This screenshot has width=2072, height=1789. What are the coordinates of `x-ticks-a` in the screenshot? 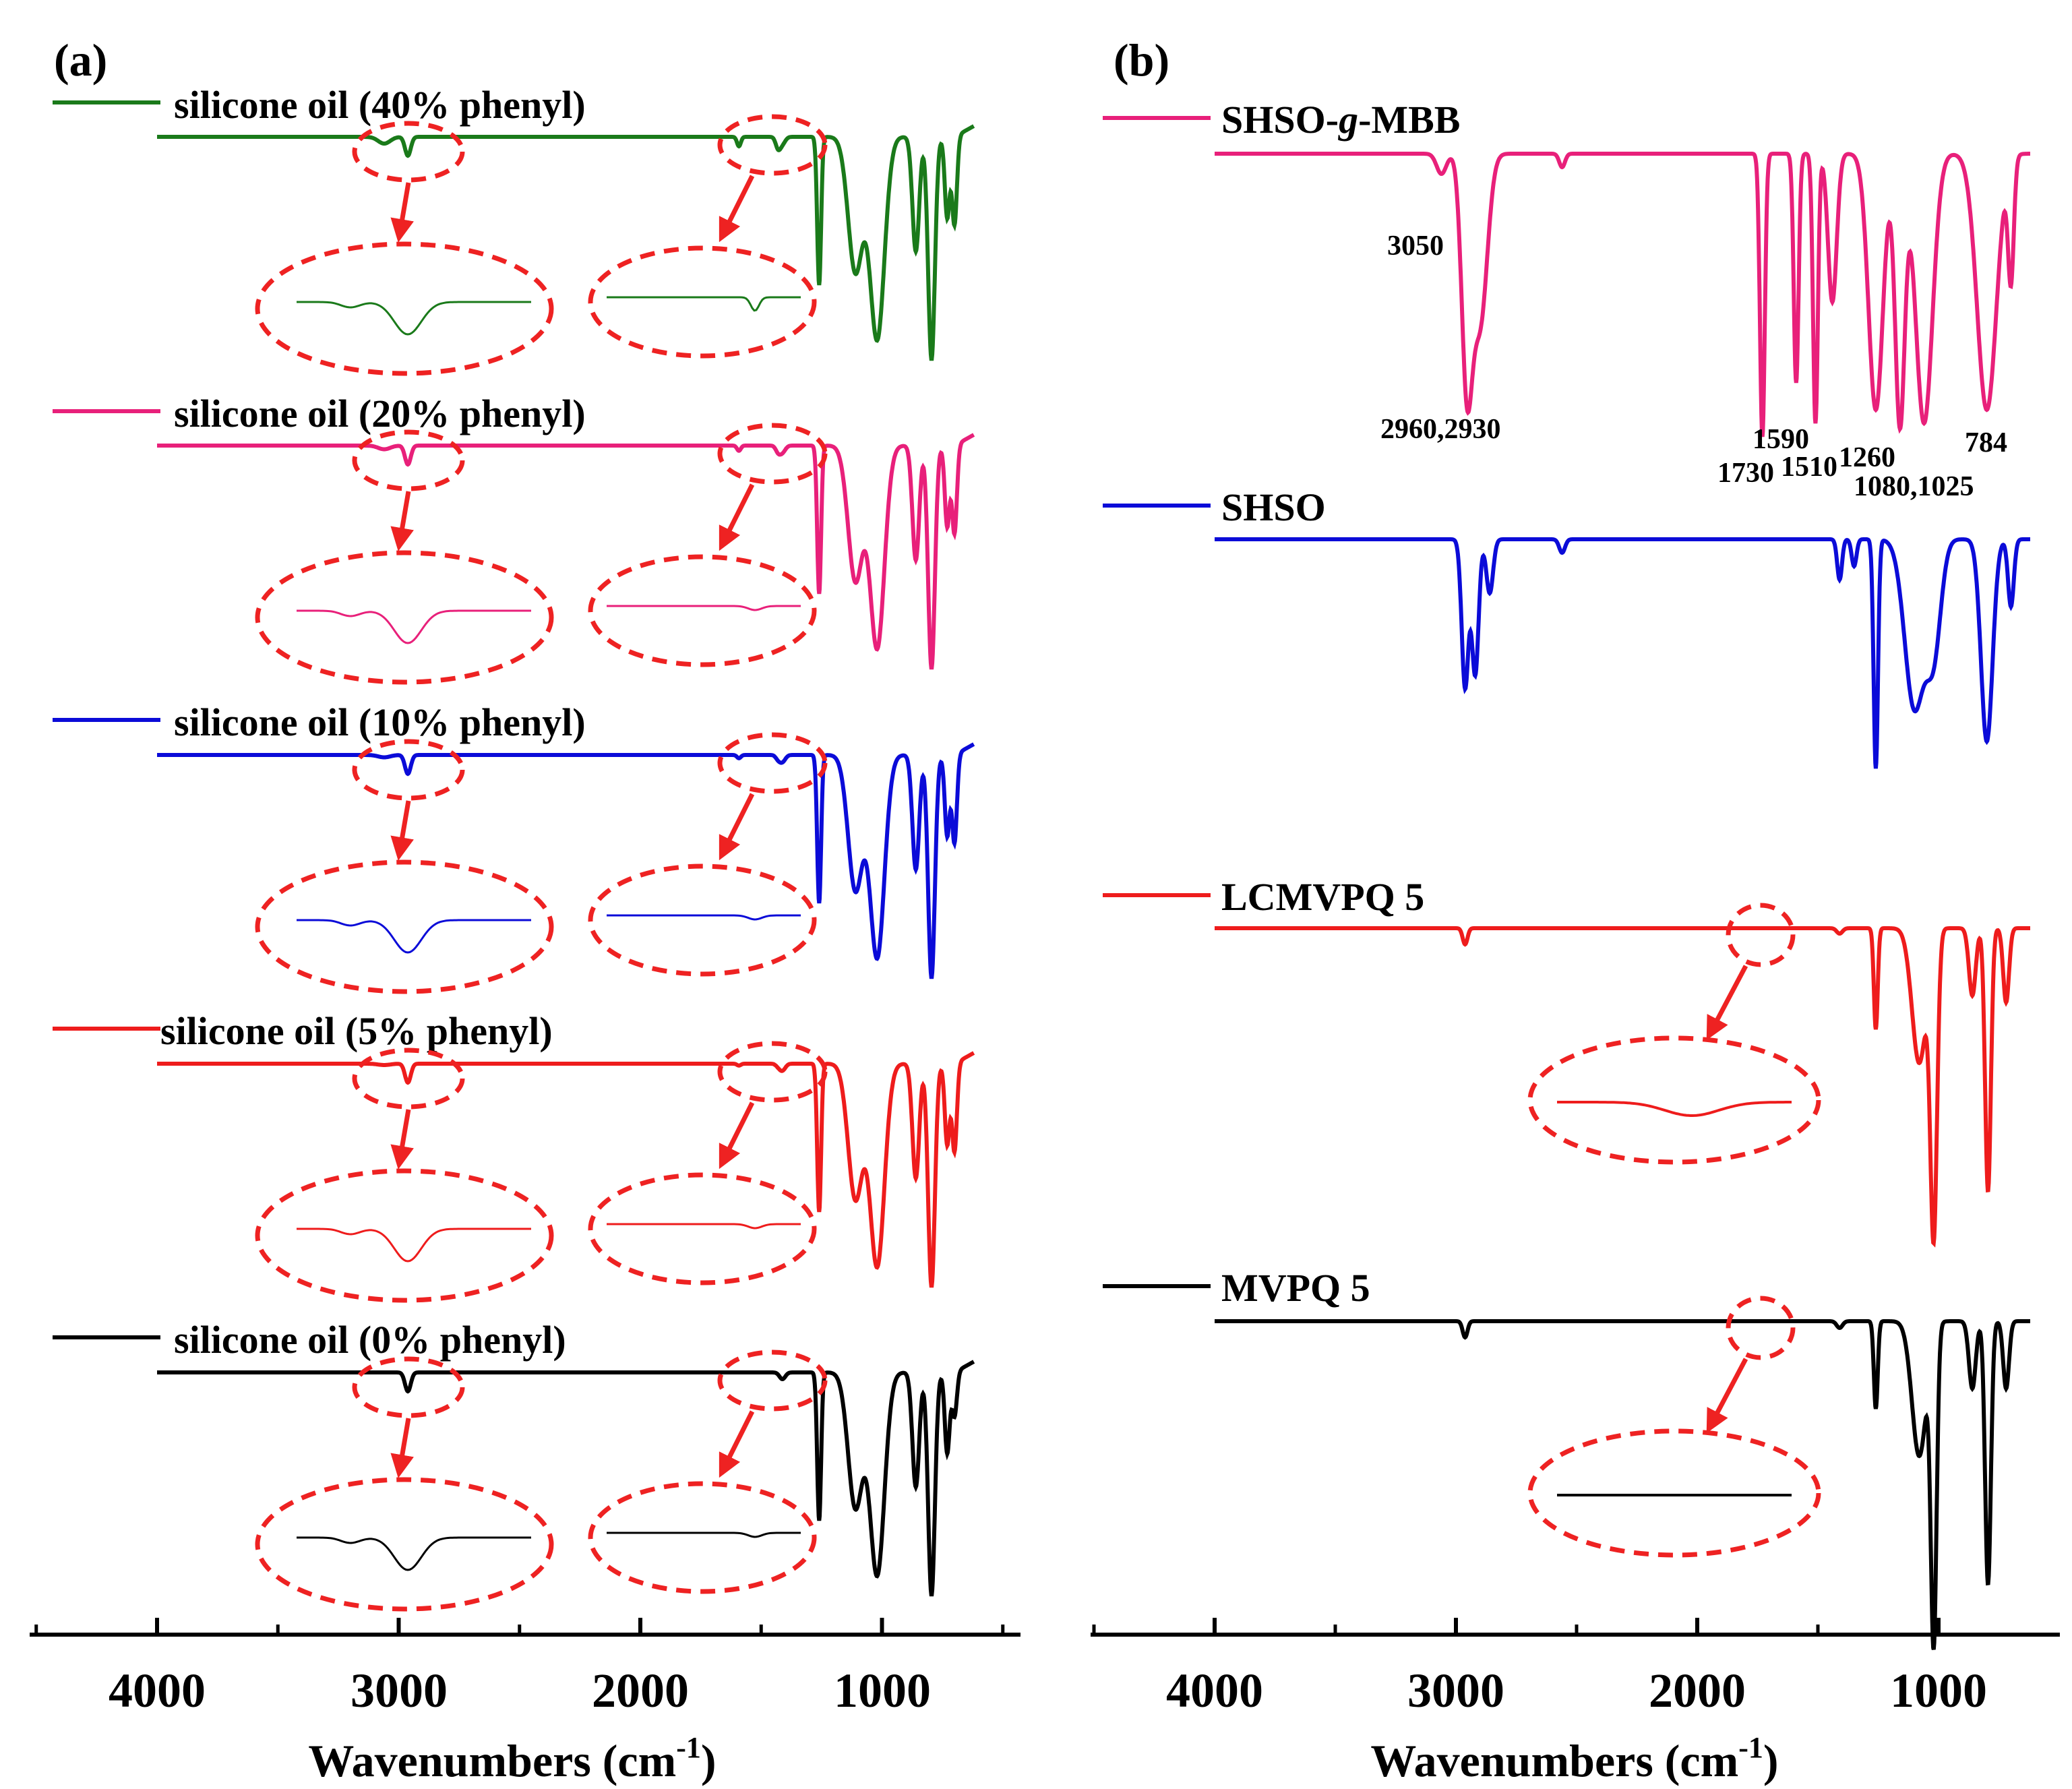 It's located at (519, 1626).